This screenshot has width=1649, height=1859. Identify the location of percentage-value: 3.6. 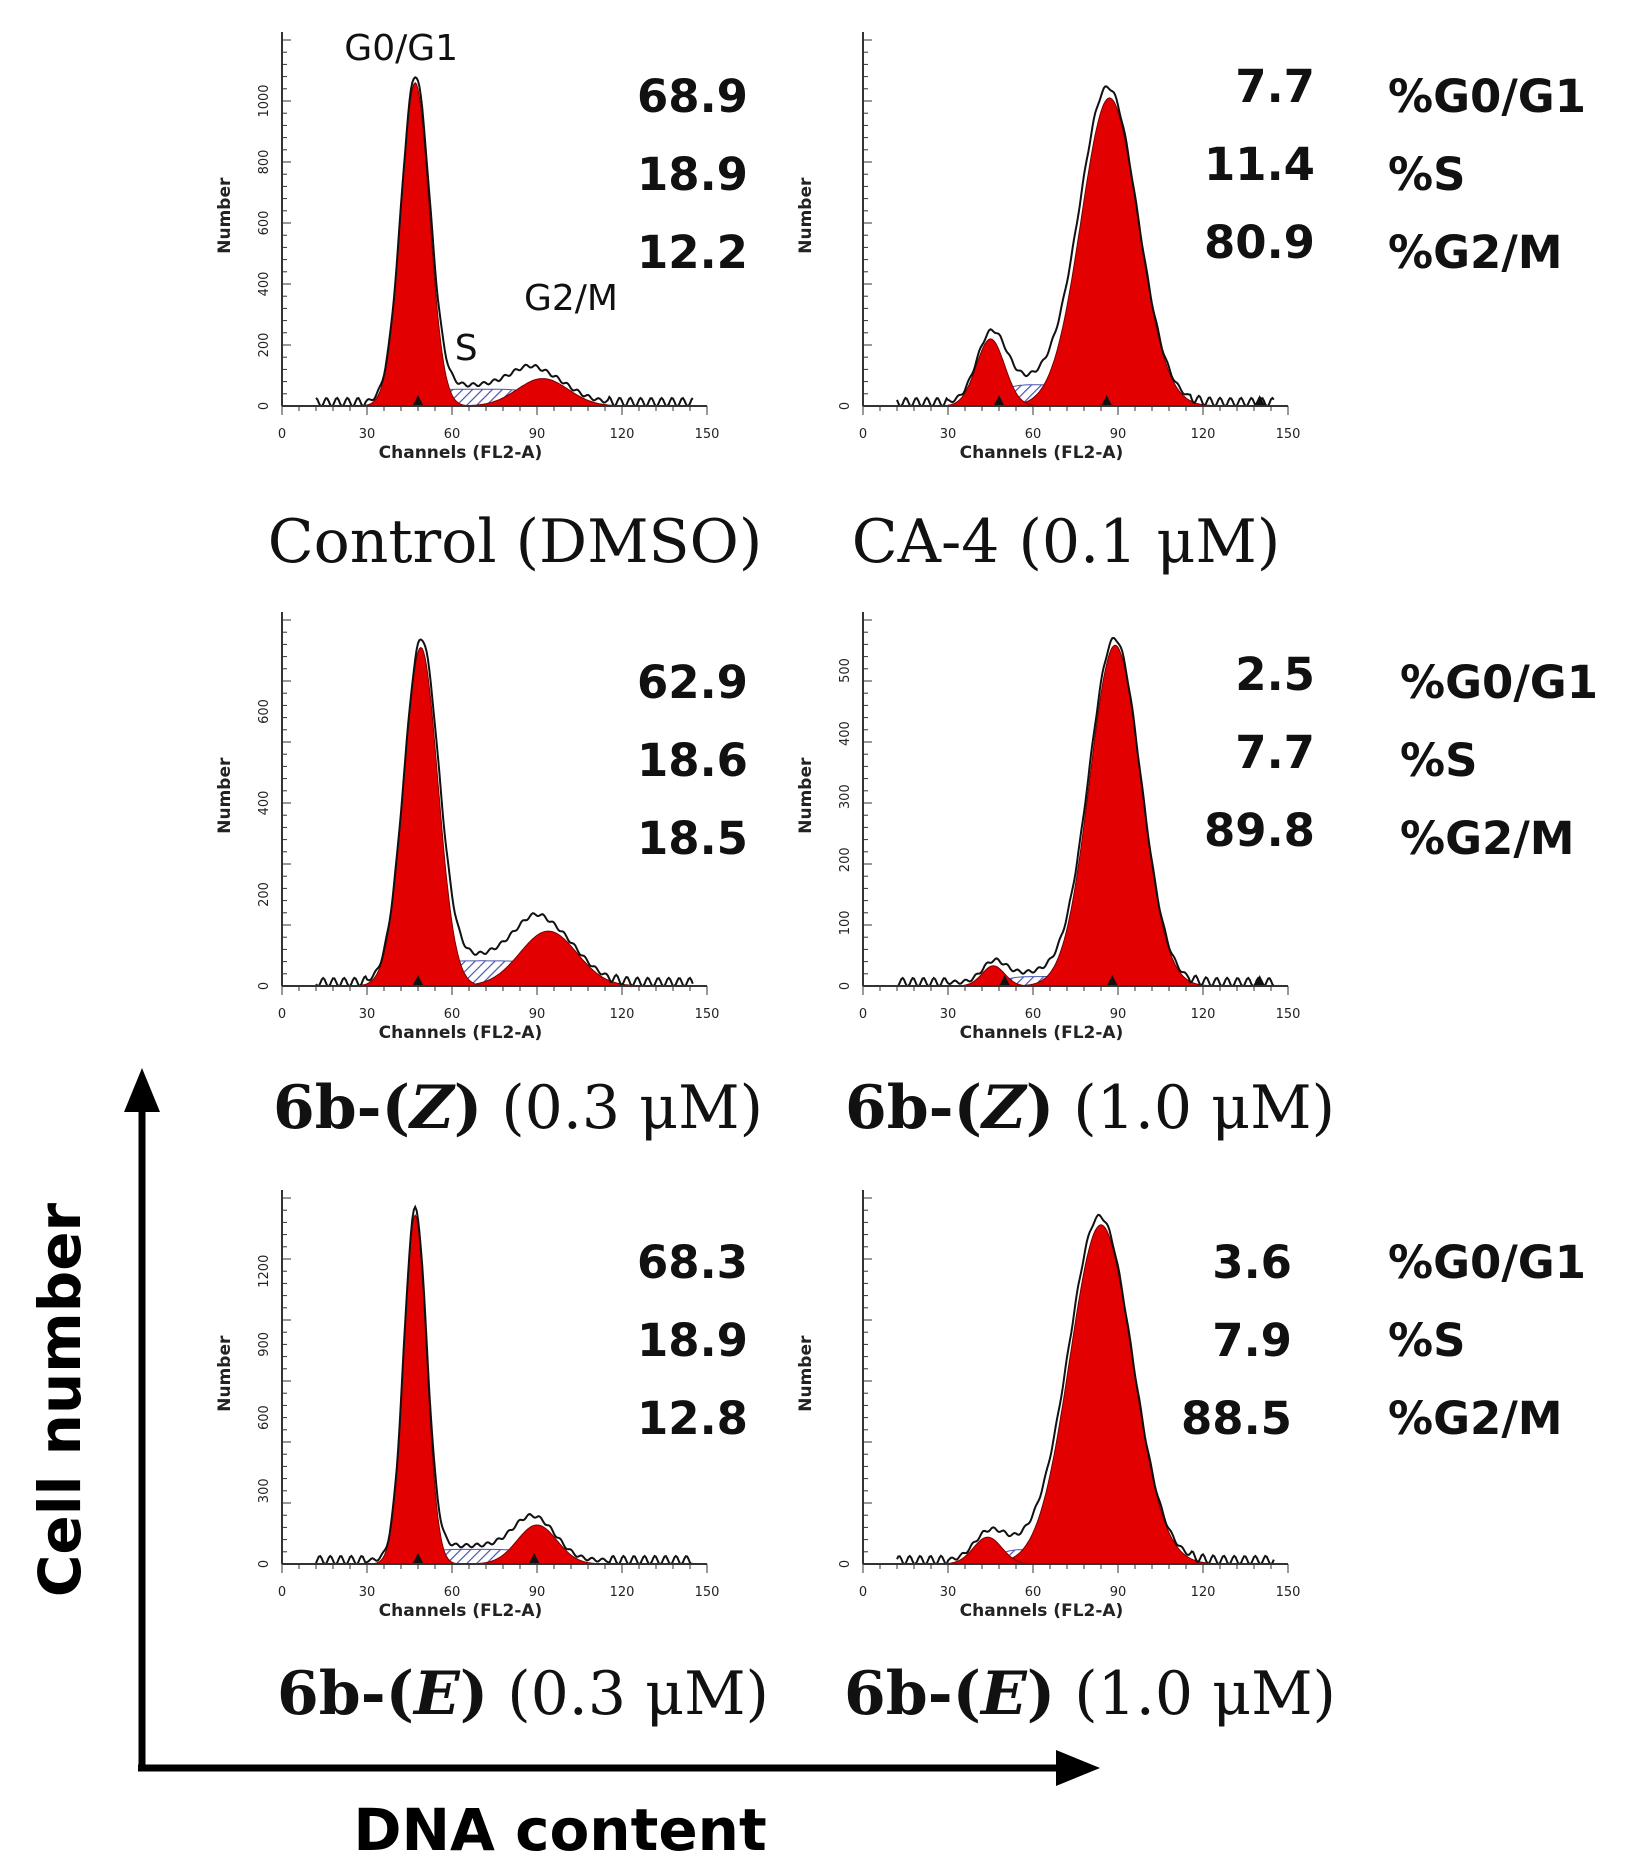
(1252, 1262).